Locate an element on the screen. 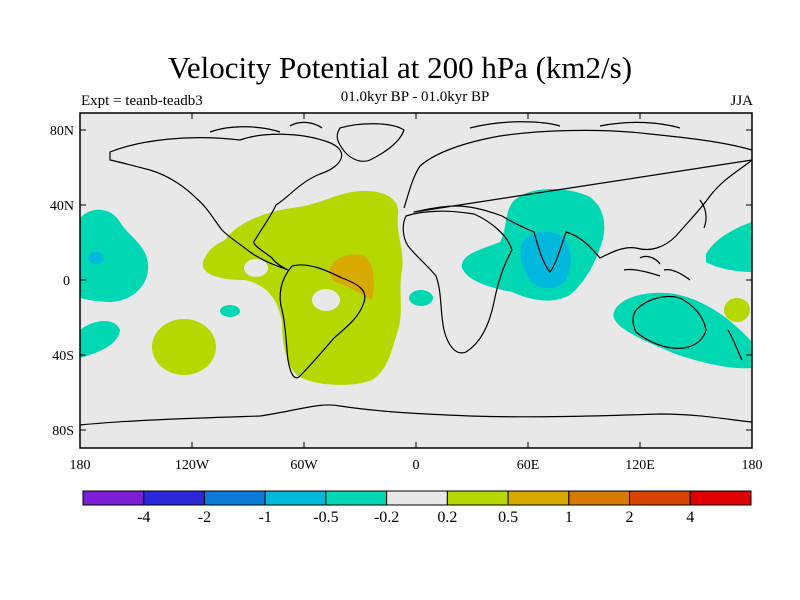 The height and width of the screenshot is (600, 800). lon-label-60w: 60W is located at coordinates (304, 465).